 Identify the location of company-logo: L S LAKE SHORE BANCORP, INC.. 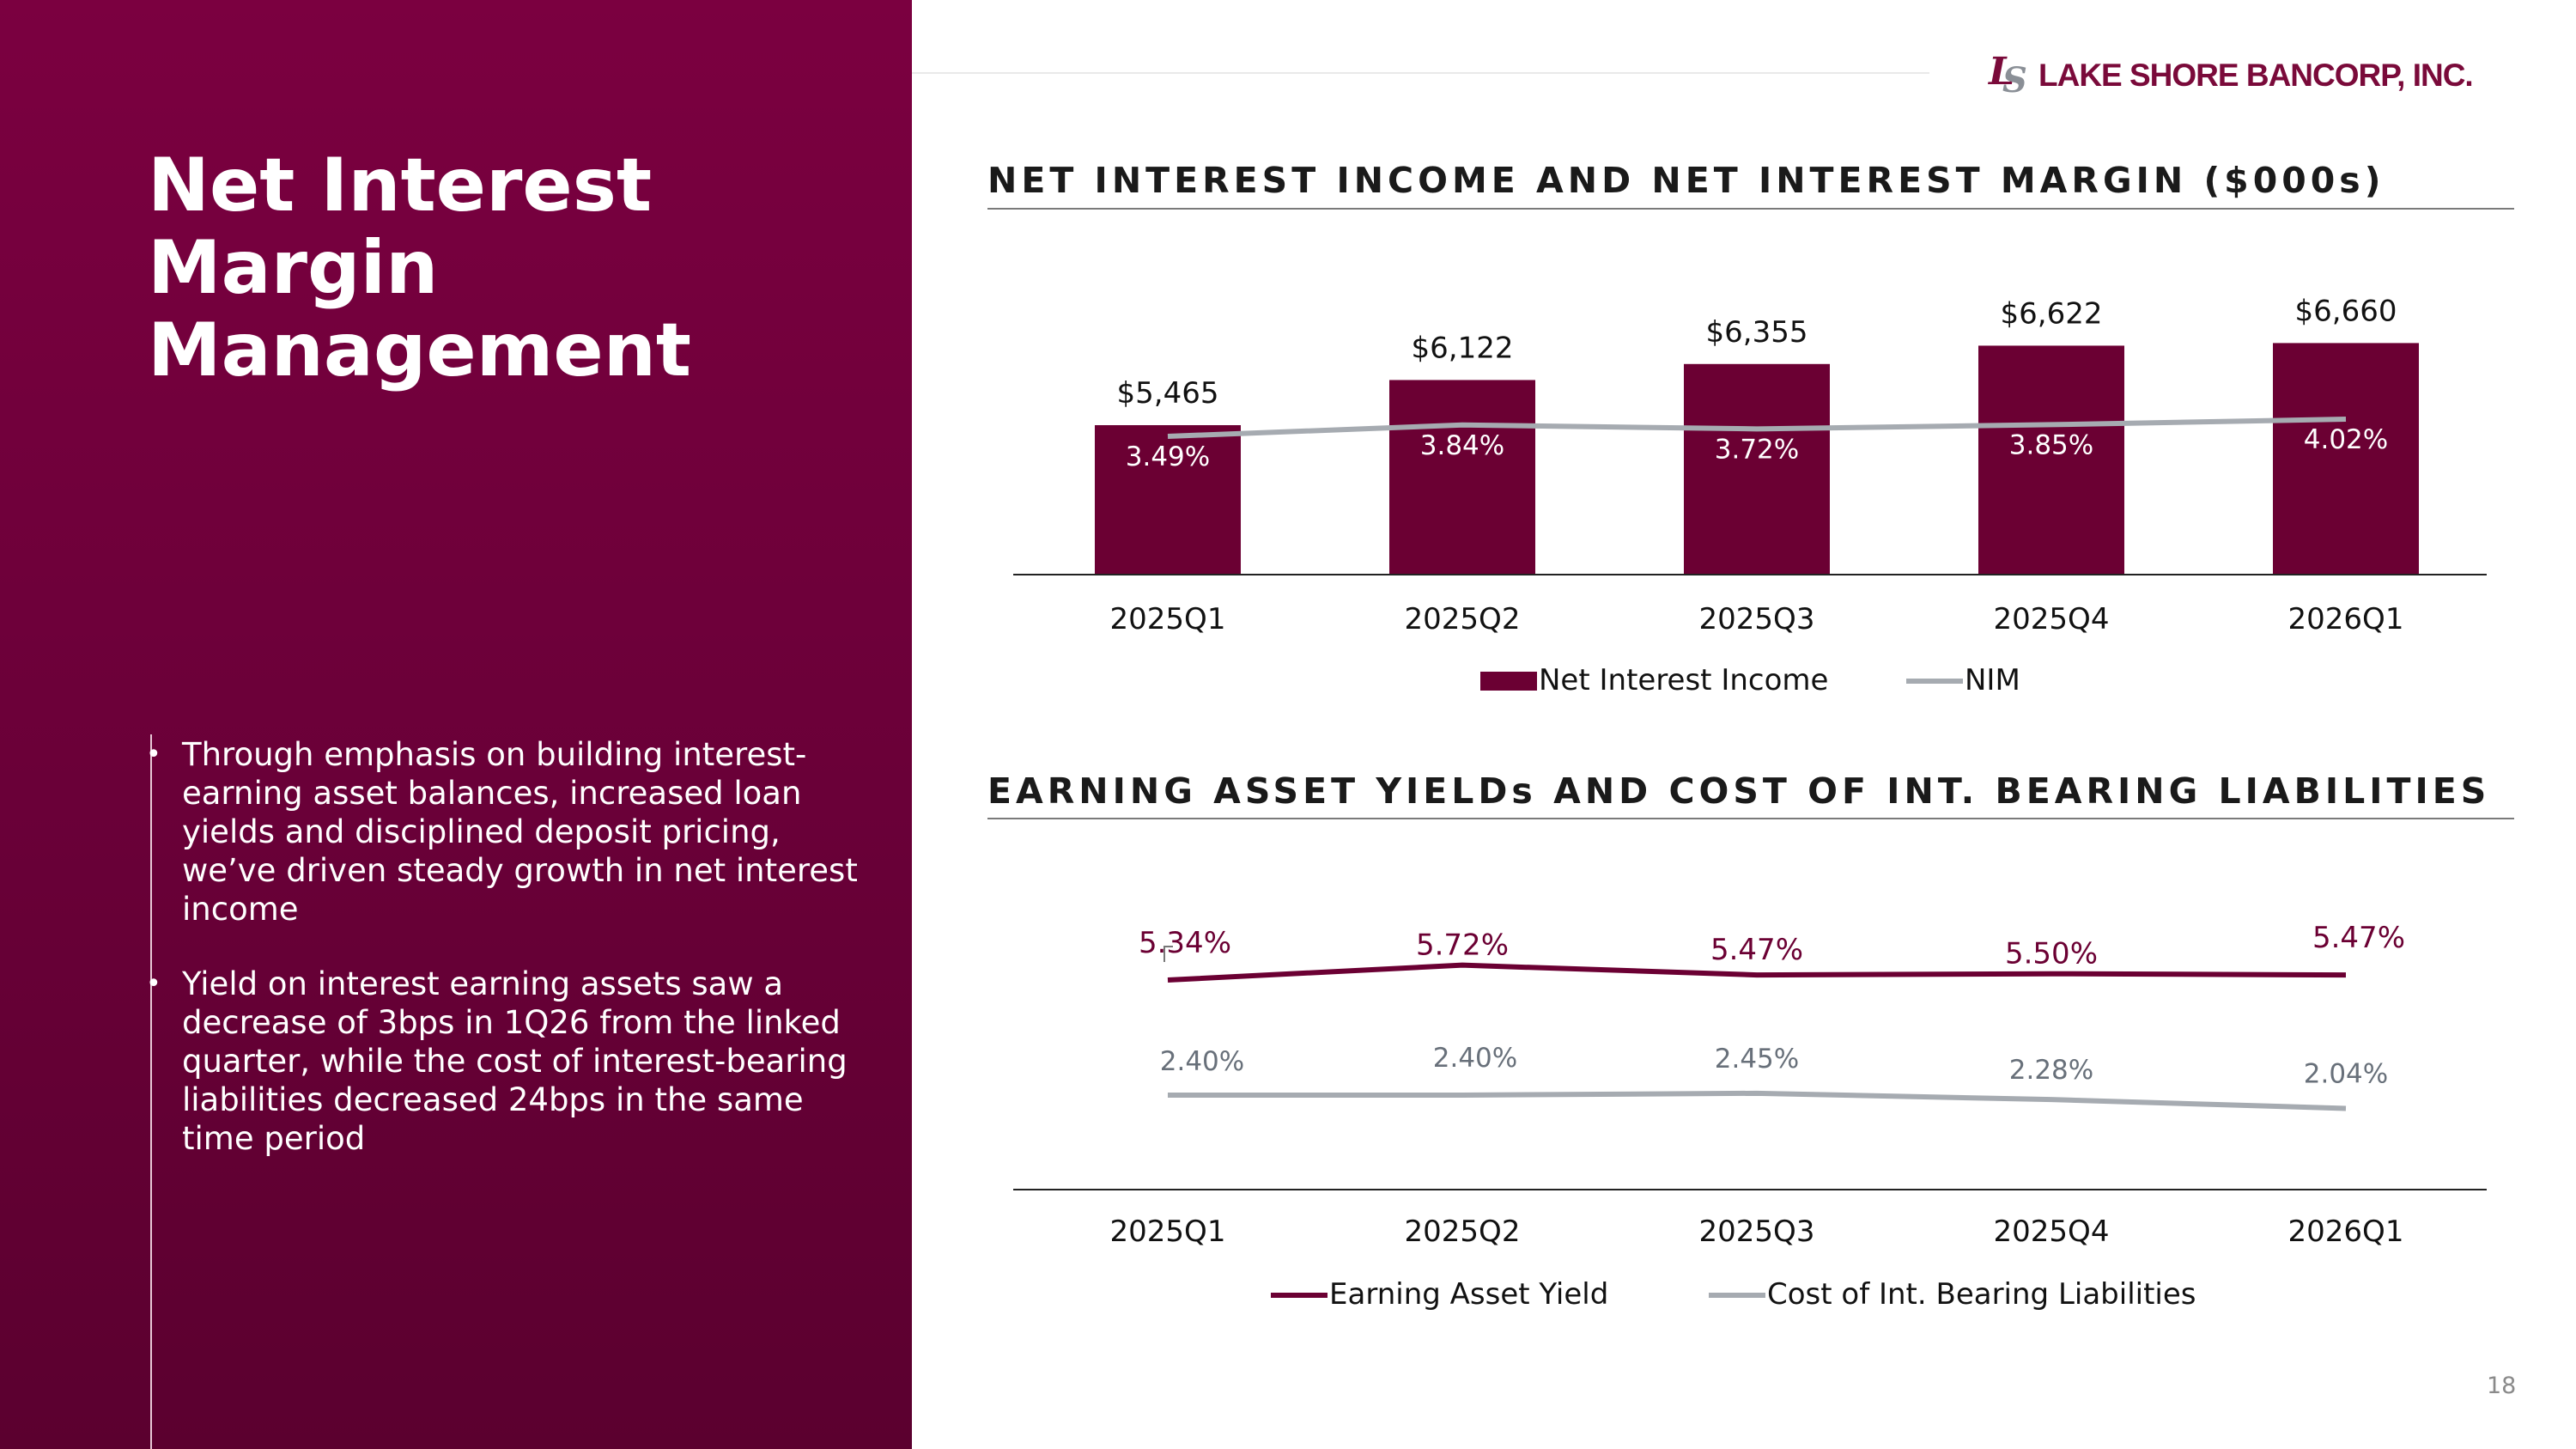
(2231, 75).